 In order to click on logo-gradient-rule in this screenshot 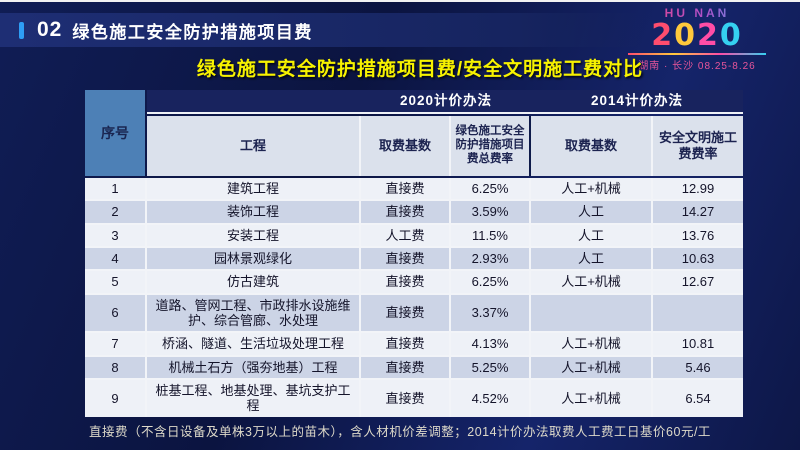, I will do `click(697, 53)`.